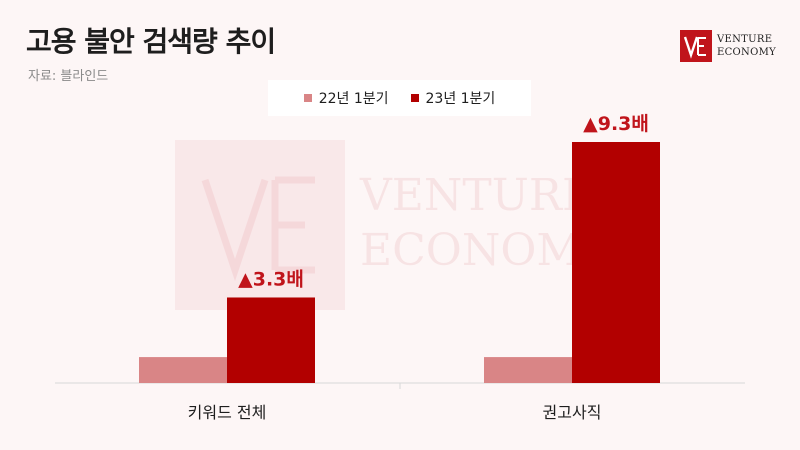 The image size is (800, 450). I want to click on growth-label-1: ▲3.3배, so click(271, 279).